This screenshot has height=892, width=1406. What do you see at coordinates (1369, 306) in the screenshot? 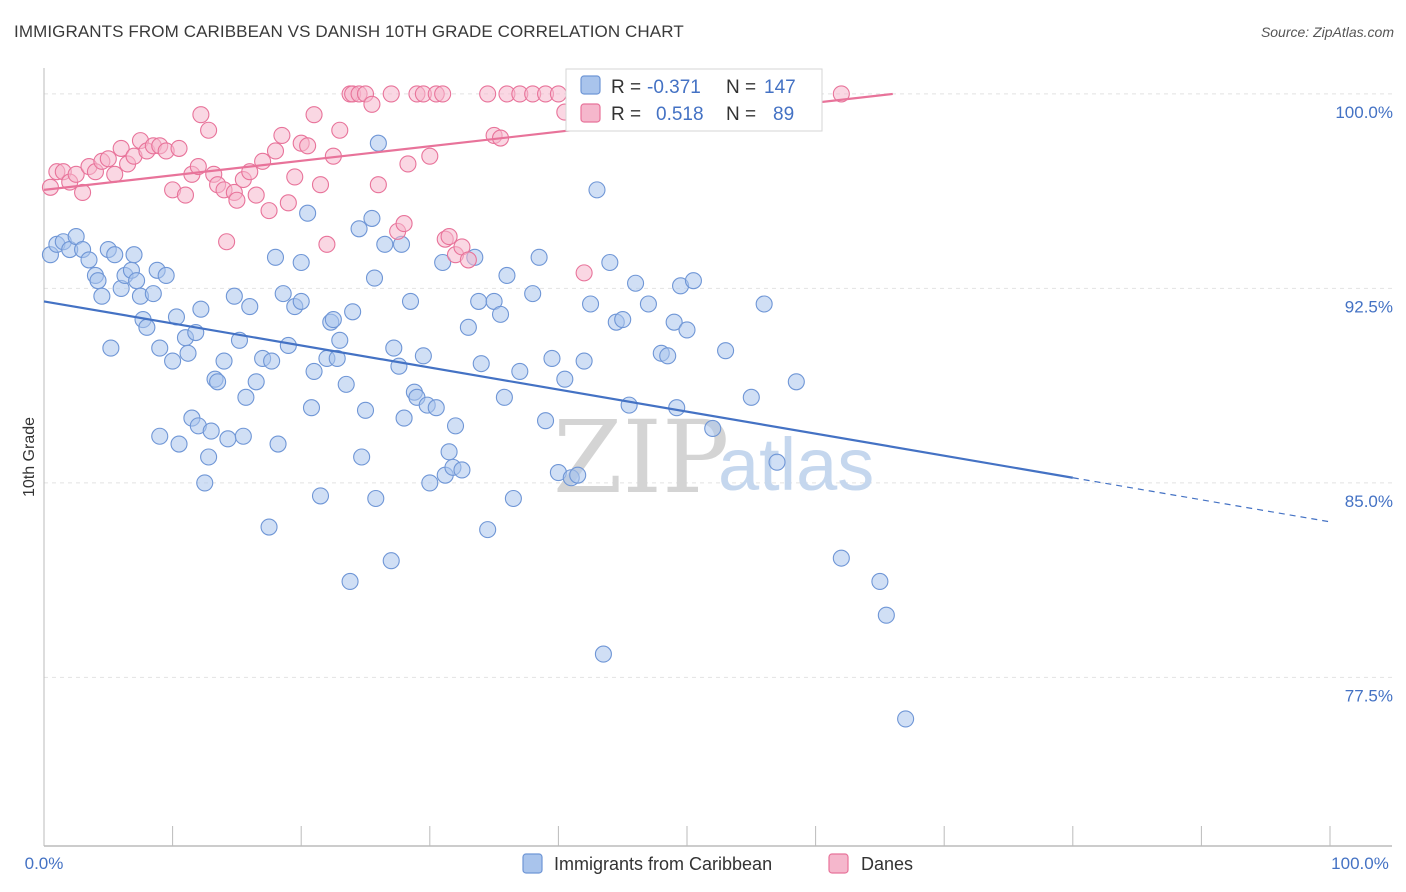
I see `y-tick-label-1: 92.5%` at bounding box center [1369, 306].